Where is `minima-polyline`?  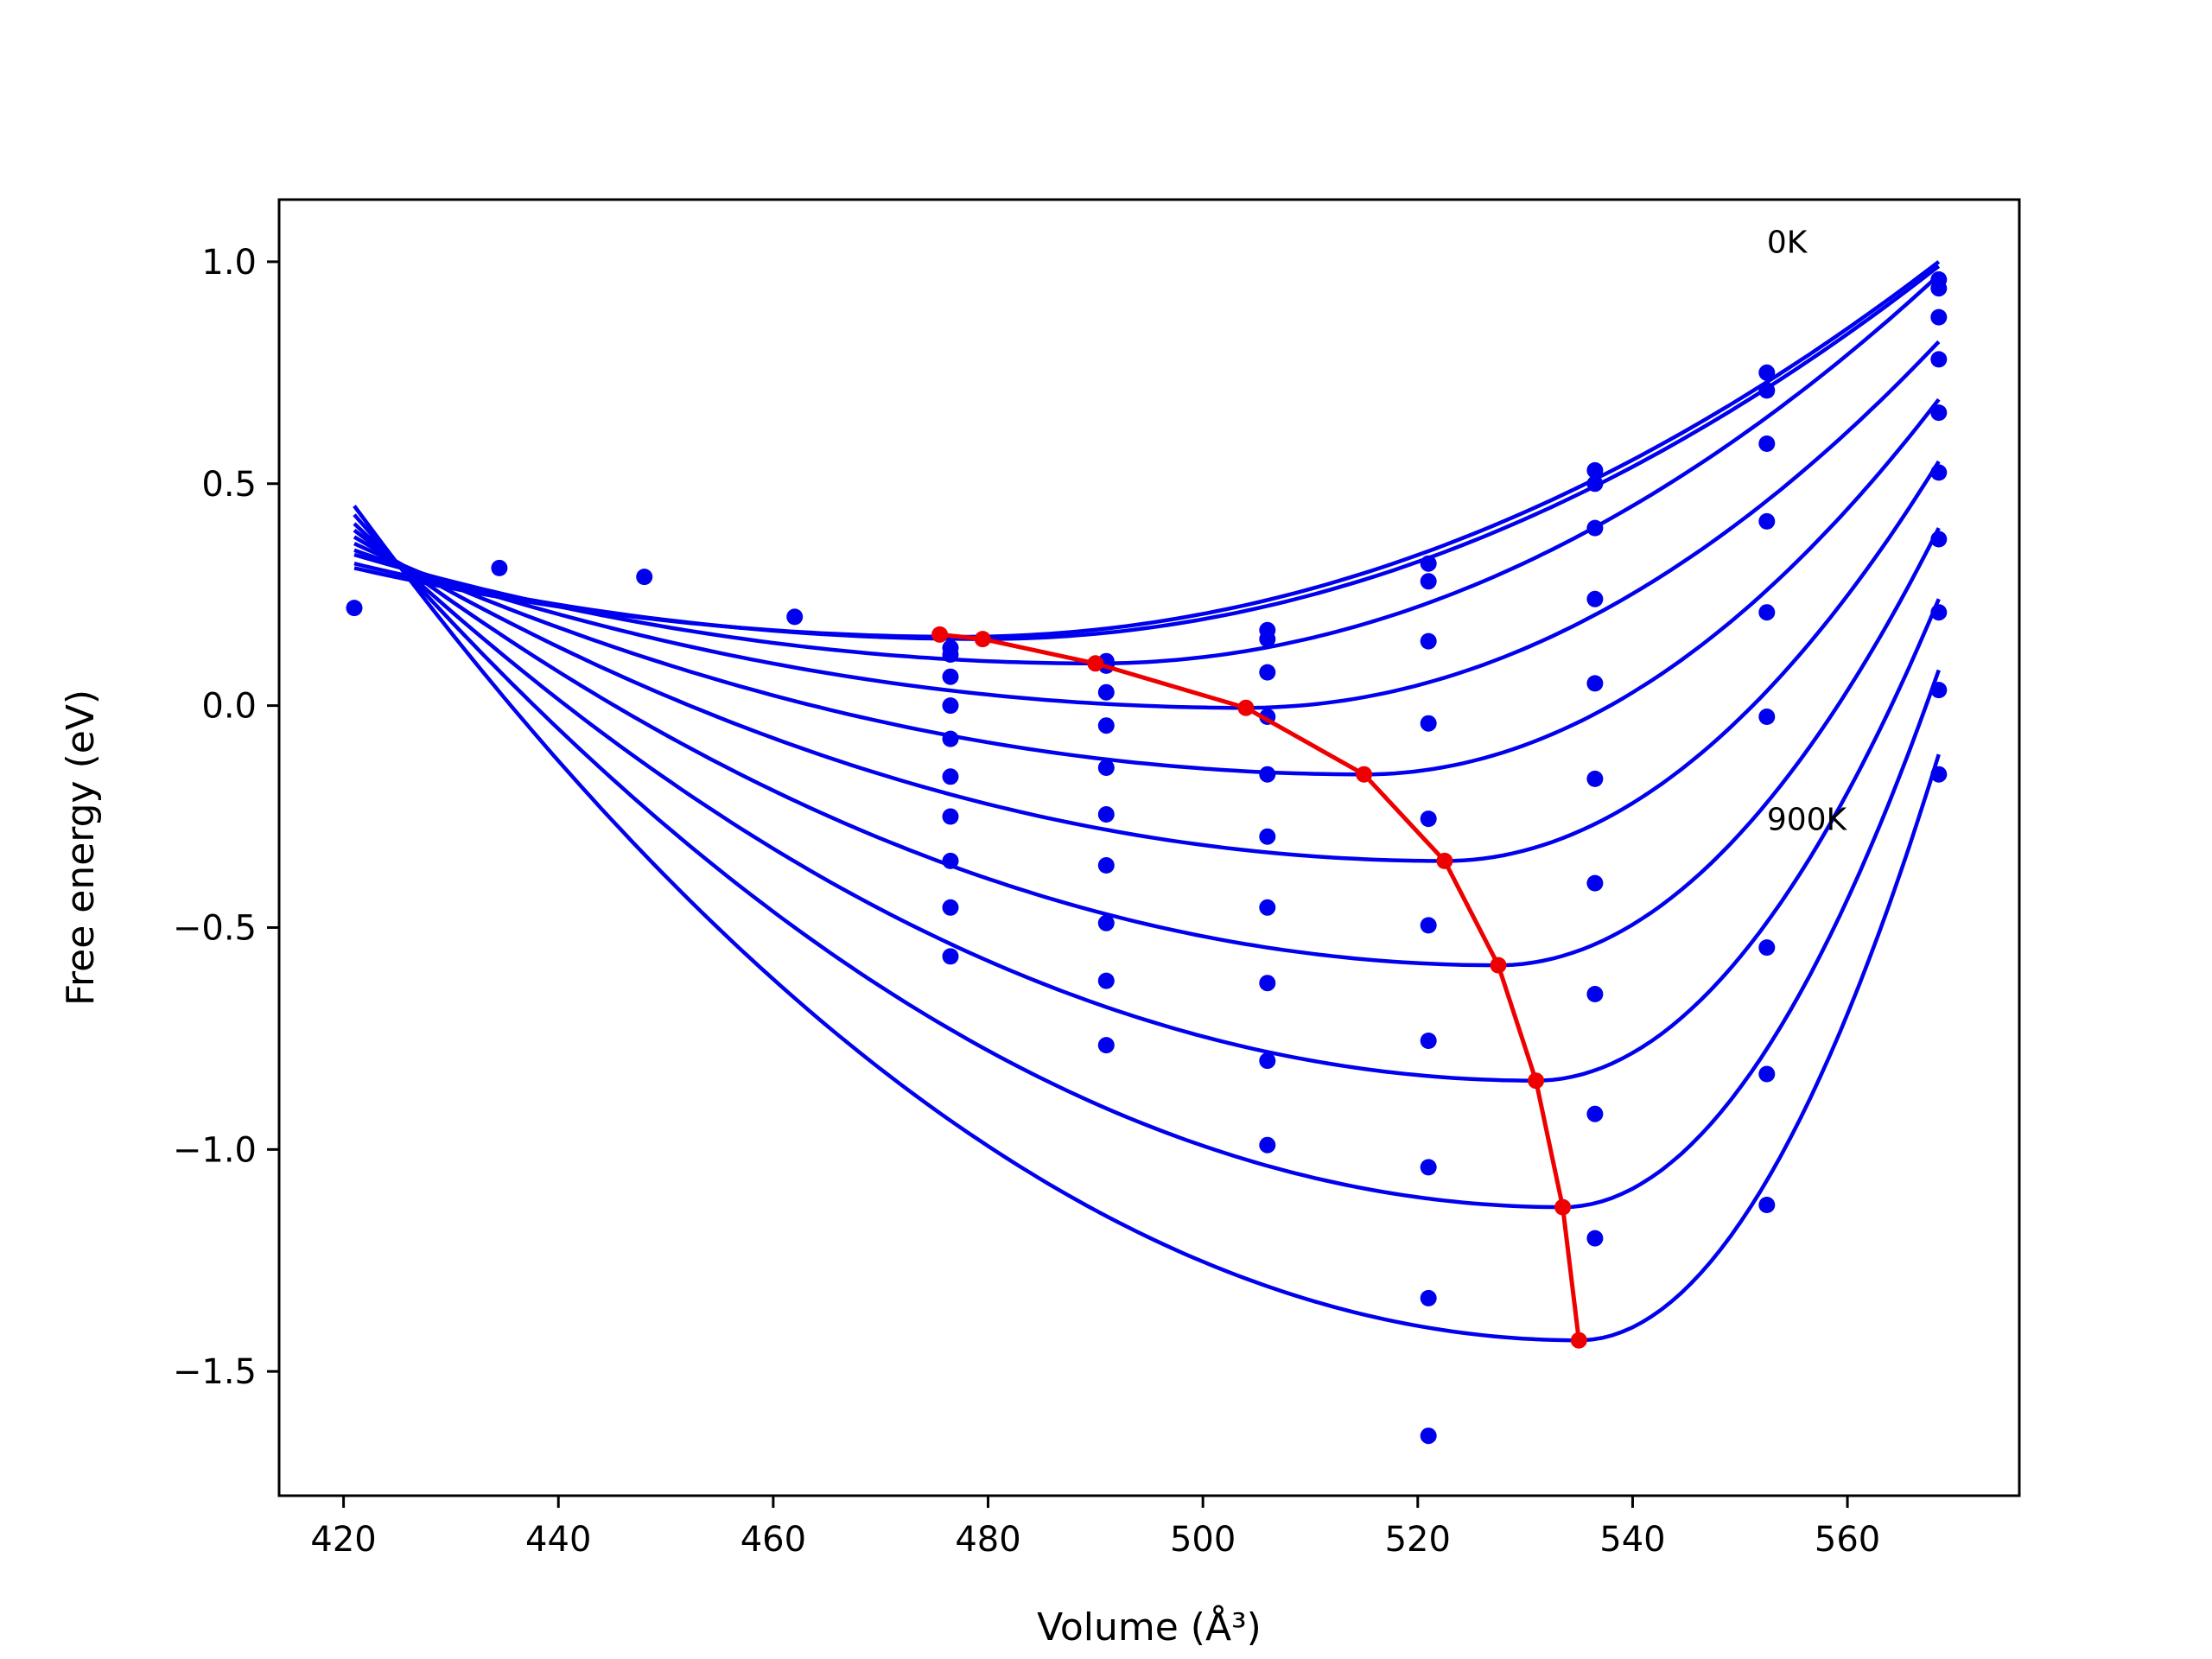 minima-polyline is located at coordinates (1260, 986).